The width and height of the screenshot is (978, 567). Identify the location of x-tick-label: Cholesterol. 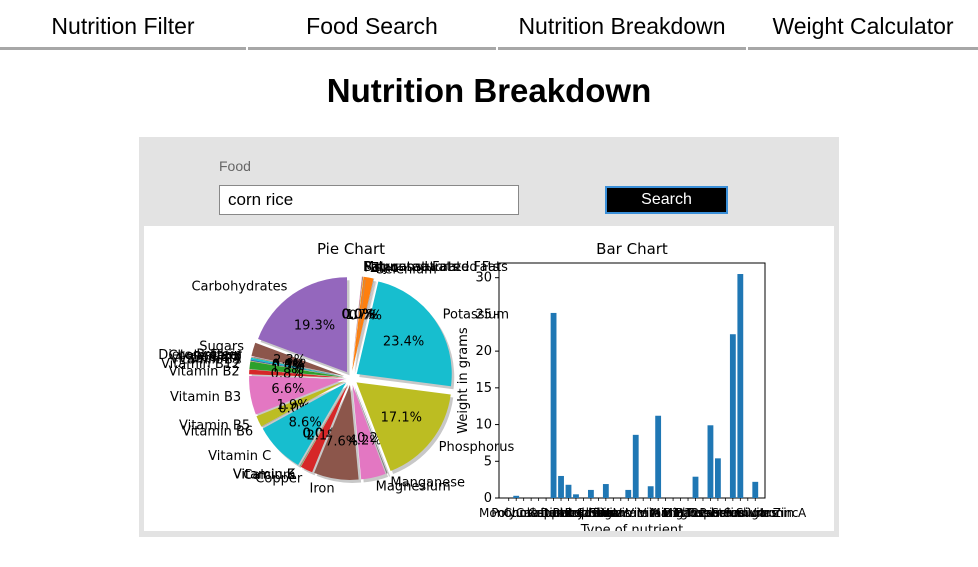
(537, 513).